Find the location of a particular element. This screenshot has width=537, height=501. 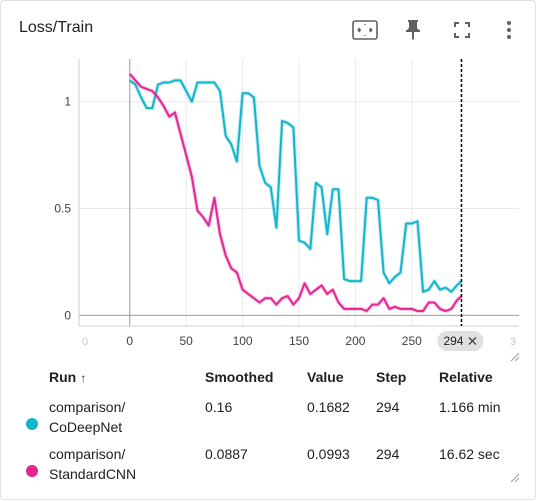

x-tick-label: 0 is located at coordinates (129, 341).